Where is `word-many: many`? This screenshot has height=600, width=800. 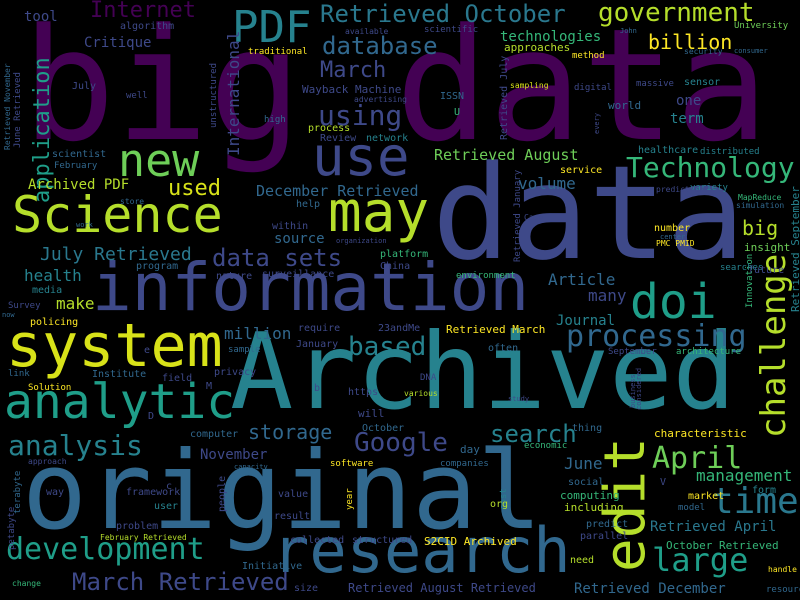
word-many: many is located at coordinates (607, 295).